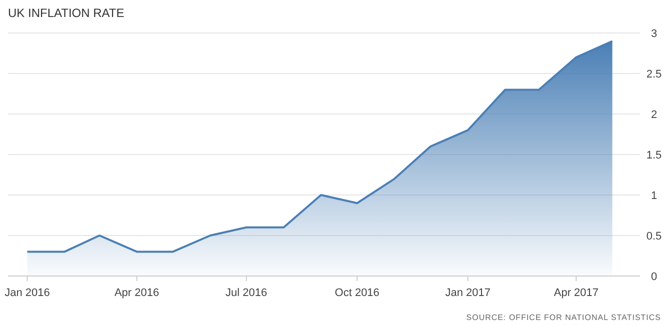 The width and height of the screenshot is (669, 326). I want to click on y-tick-label: 1, so click(654, 196).